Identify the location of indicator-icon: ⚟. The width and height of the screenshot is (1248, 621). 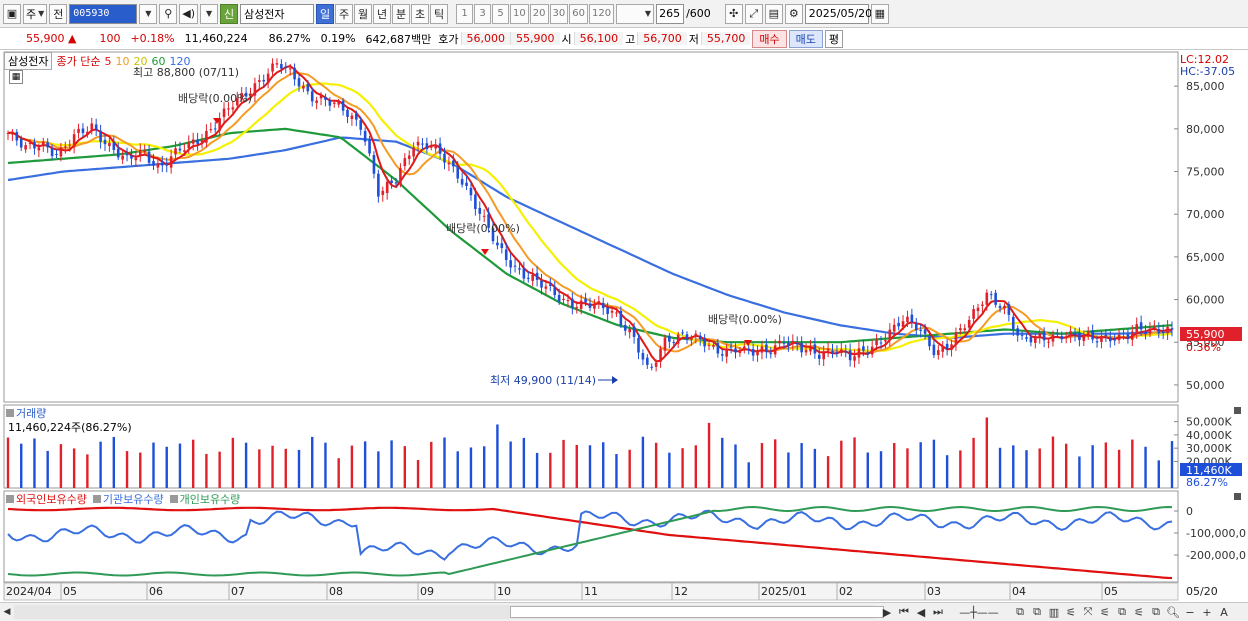
(1071, 612).